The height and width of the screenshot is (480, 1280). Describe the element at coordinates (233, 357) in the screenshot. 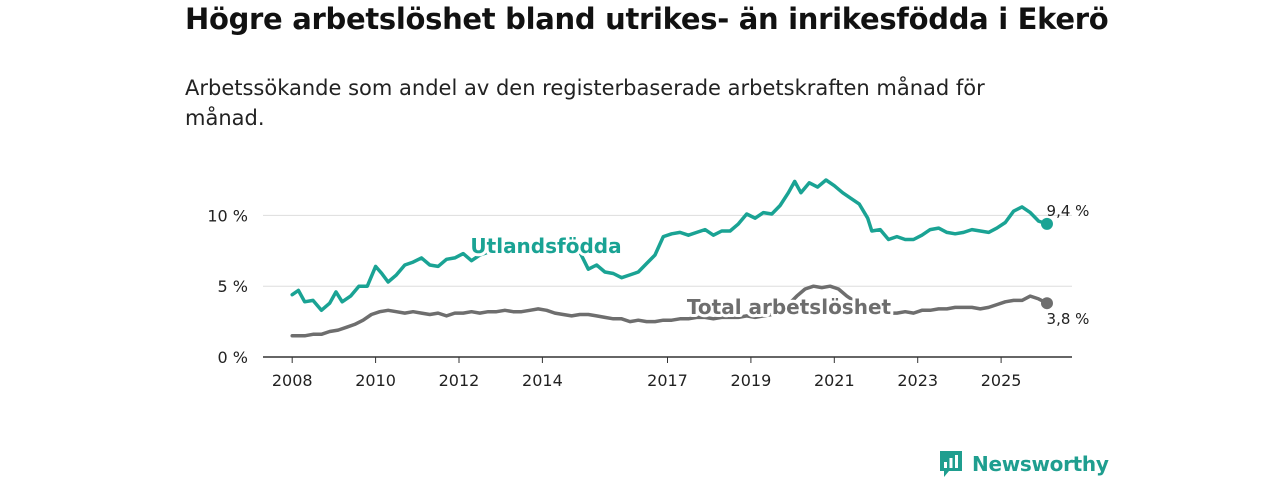

I see `y-tick-label: 0 %` at that location.